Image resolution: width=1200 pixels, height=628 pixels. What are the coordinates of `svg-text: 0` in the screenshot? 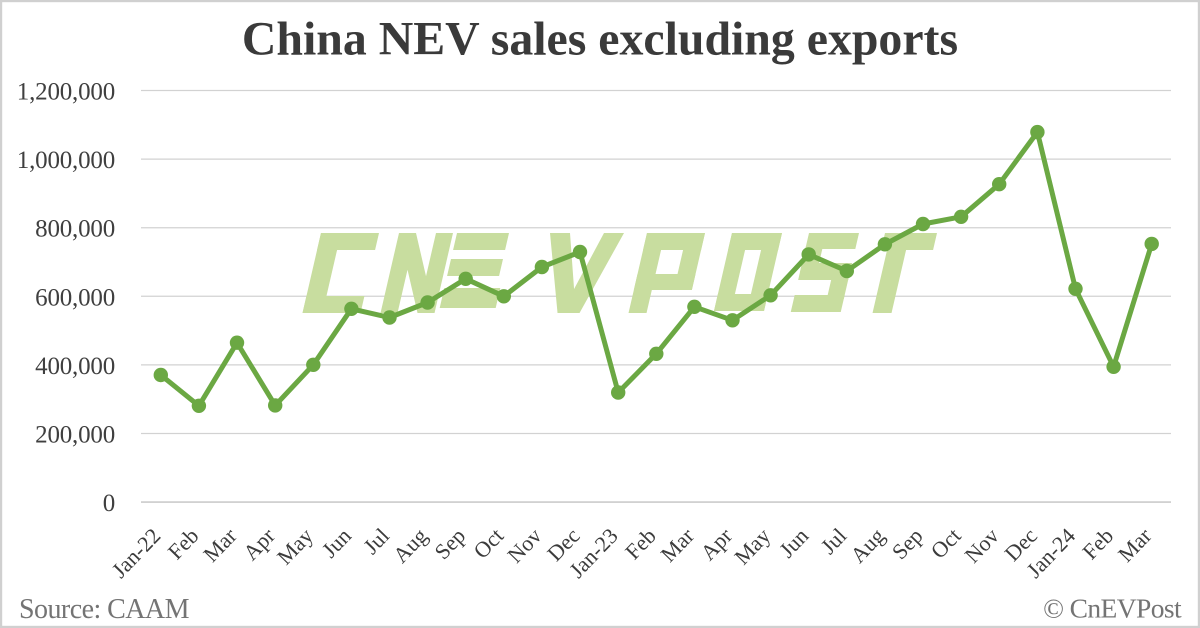 It's located at (109, 503).